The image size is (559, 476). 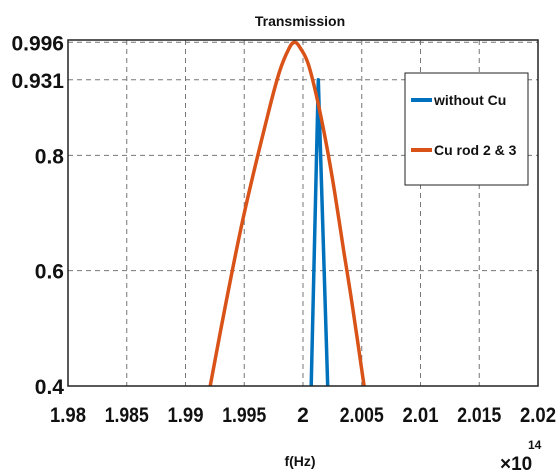 What do you see at coordinates (421, 415) in the screenshot?
I see `x-tick-label: 2.01` at bounding box center [421, 415].